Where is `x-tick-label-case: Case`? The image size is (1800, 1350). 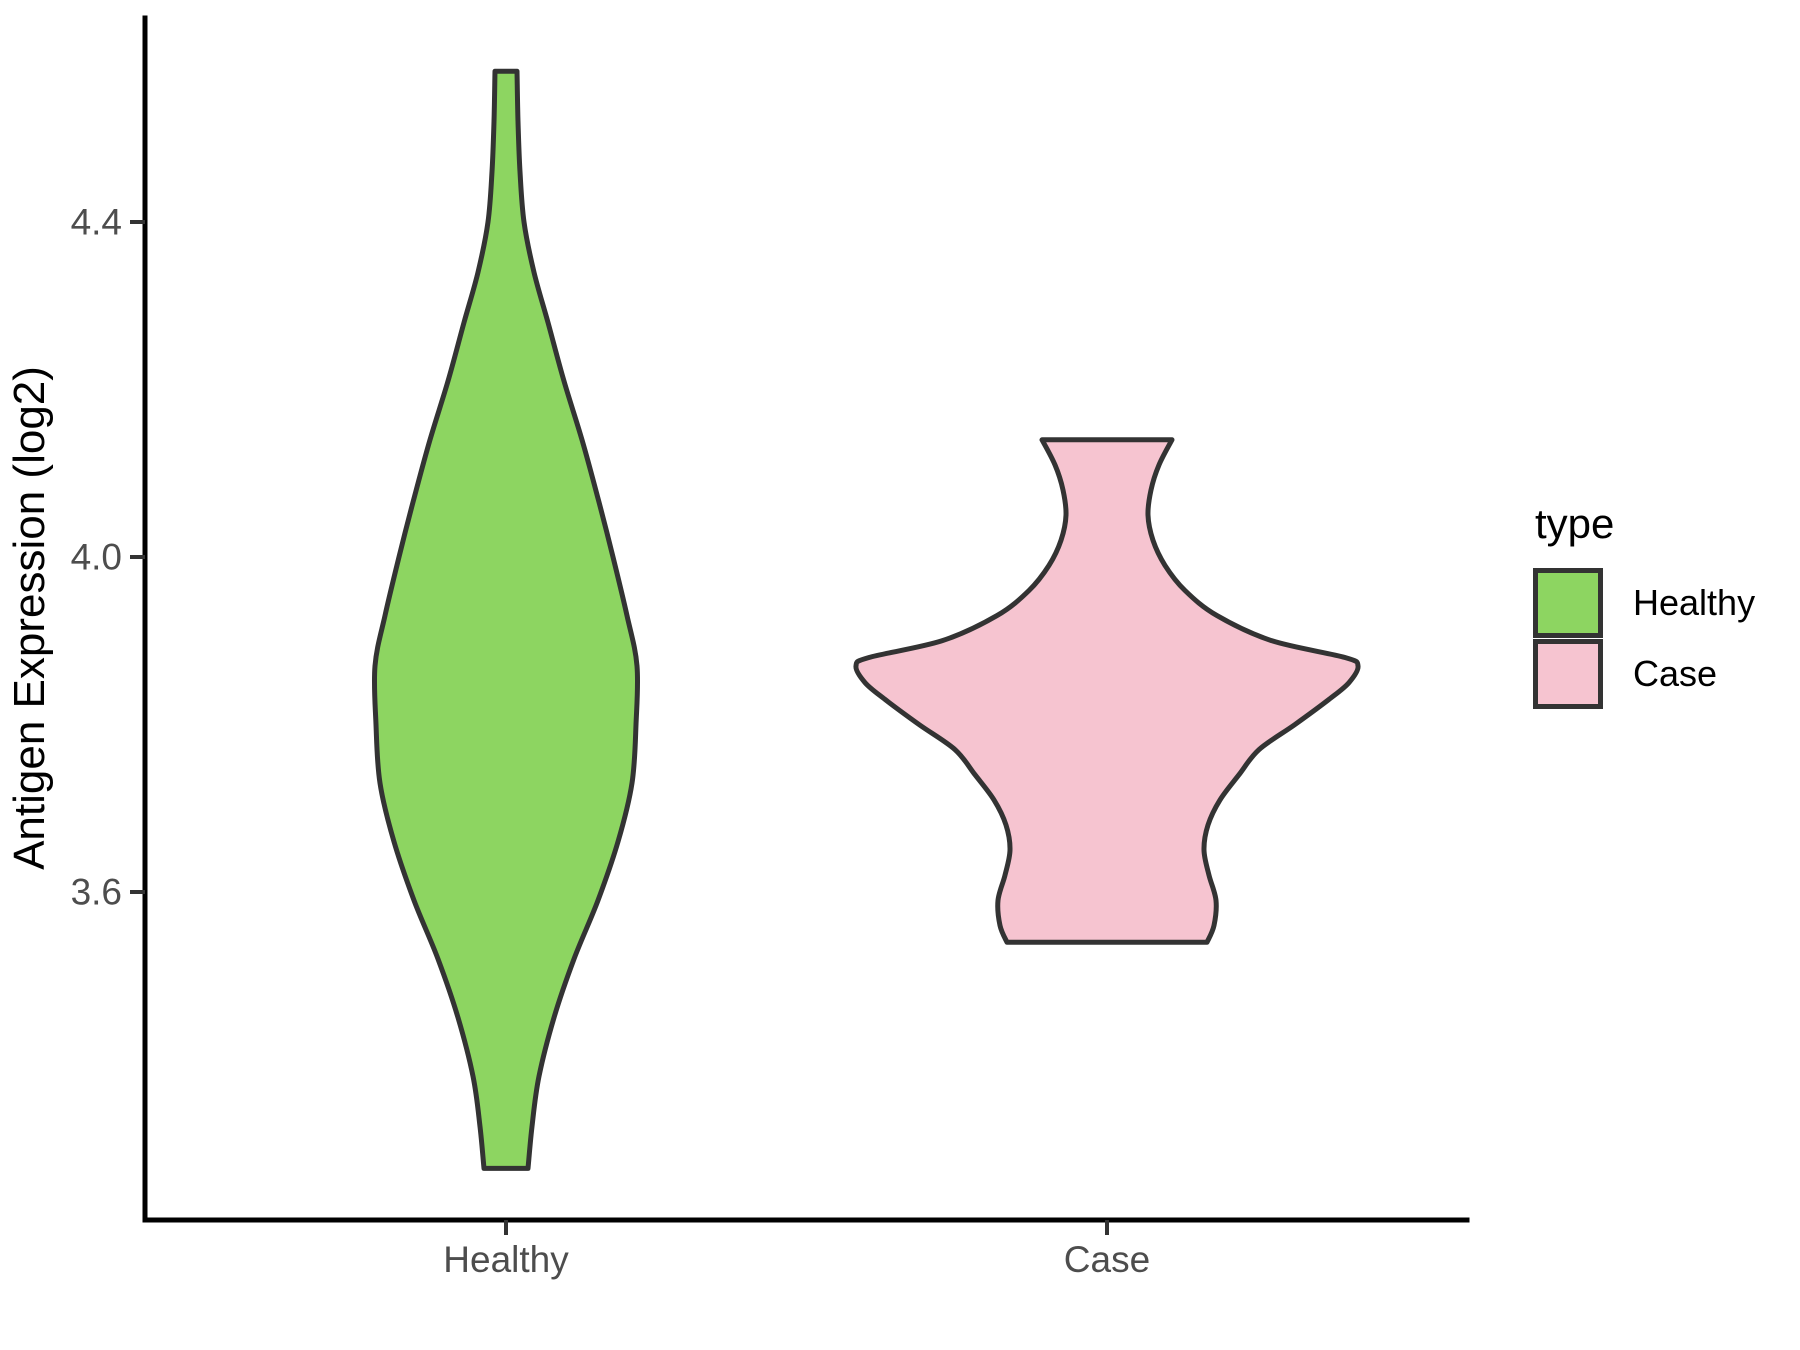
x-tick-label-case: Case is located at coordinates (1107, 1259).